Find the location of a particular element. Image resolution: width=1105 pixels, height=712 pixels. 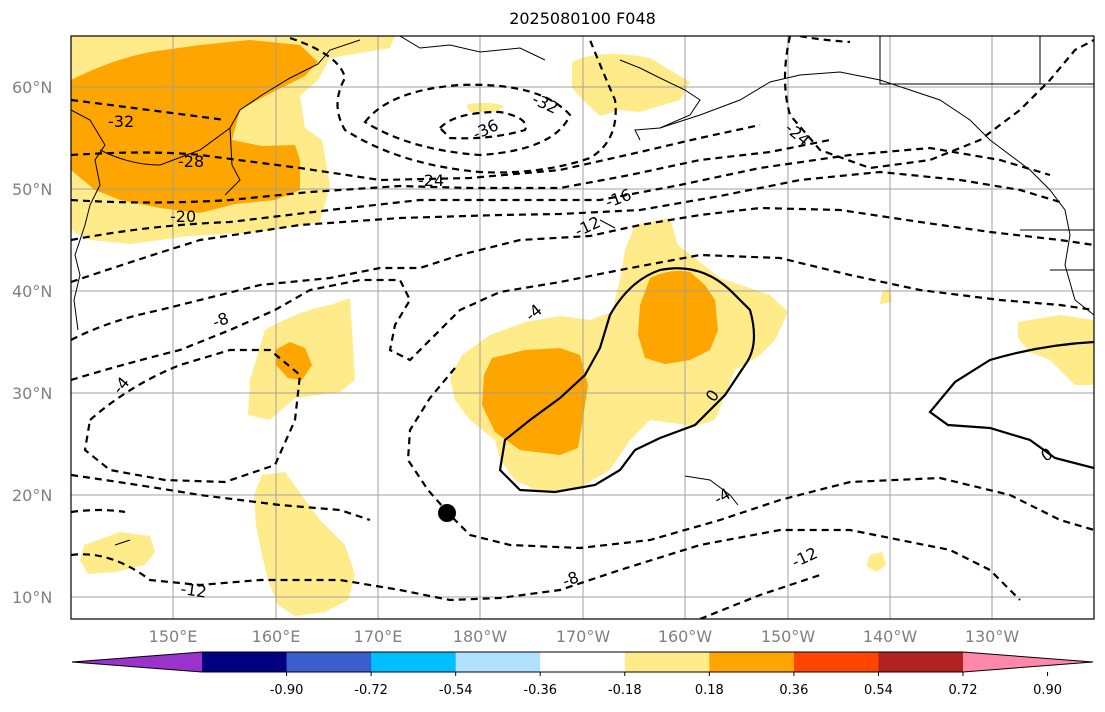

colorbar-tick-label: 0.54 is located at coordinates (878, 690).